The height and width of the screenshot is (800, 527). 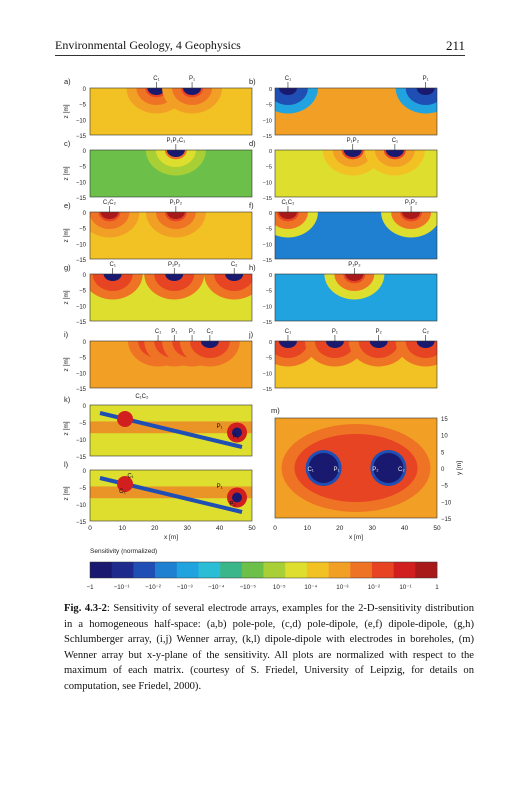 I want to click on electrode-label: P₂, so click(x=375, y=470).